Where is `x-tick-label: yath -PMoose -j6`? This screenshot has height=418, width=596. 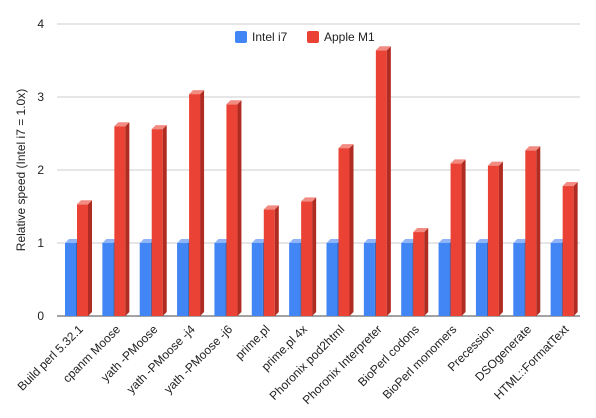 x-tick-label: yath -PMoose -j6 is located at coordinates (198, 359).